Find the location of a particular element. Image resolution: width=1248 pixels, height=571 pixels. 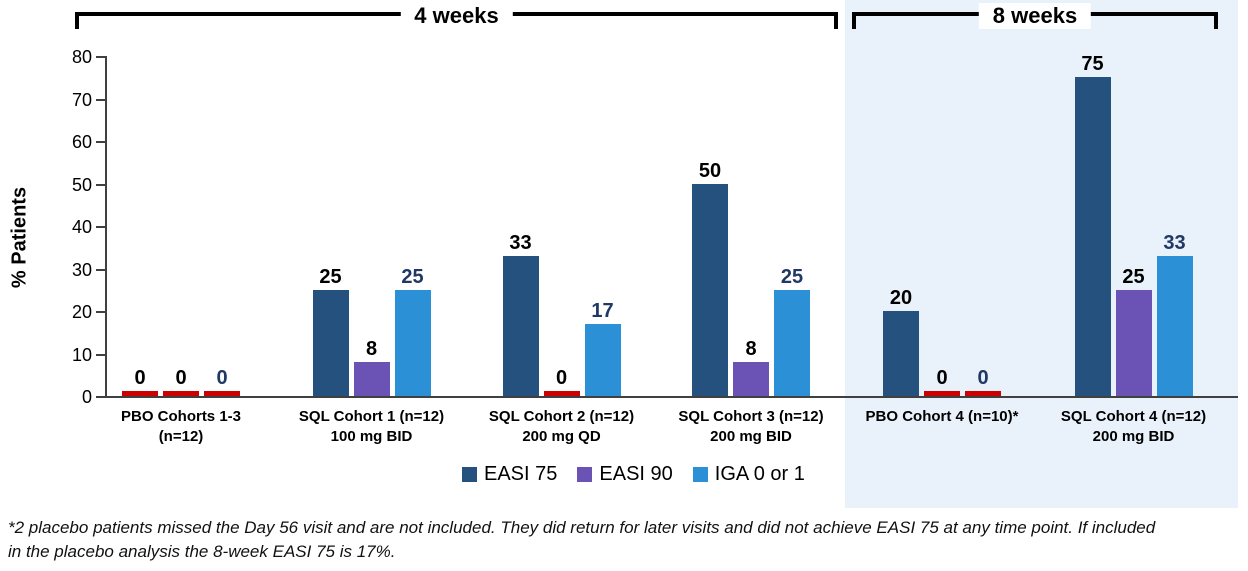

y-tick-label: 70 is located at coordinates (81, 99).